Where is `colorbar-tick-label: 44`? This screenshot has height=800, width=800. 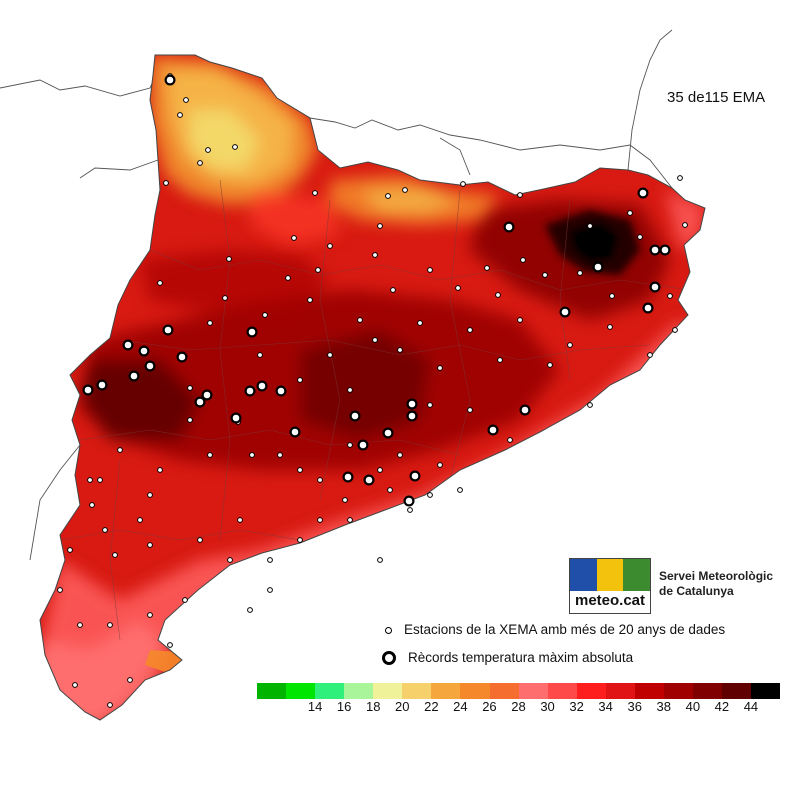 colorbar-tick-label: 44 is located at coordinates (751, 706).